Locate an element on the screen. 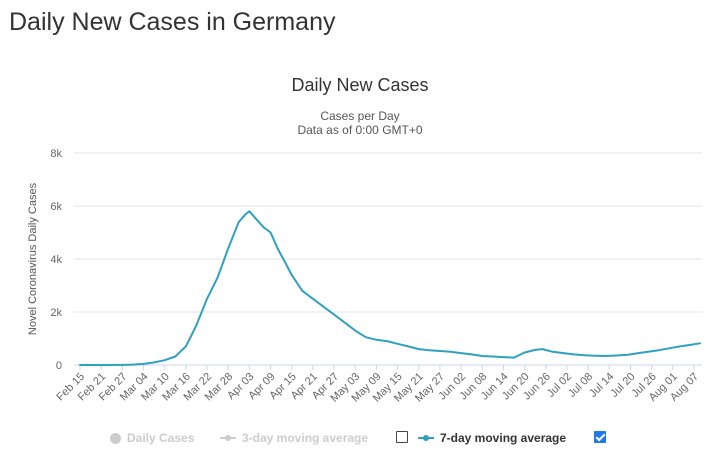 Image resolution: width=716 pixels, height=463 pixels. legend-item-daily-cases: Daily Cases is located at coordinates (152, 438).